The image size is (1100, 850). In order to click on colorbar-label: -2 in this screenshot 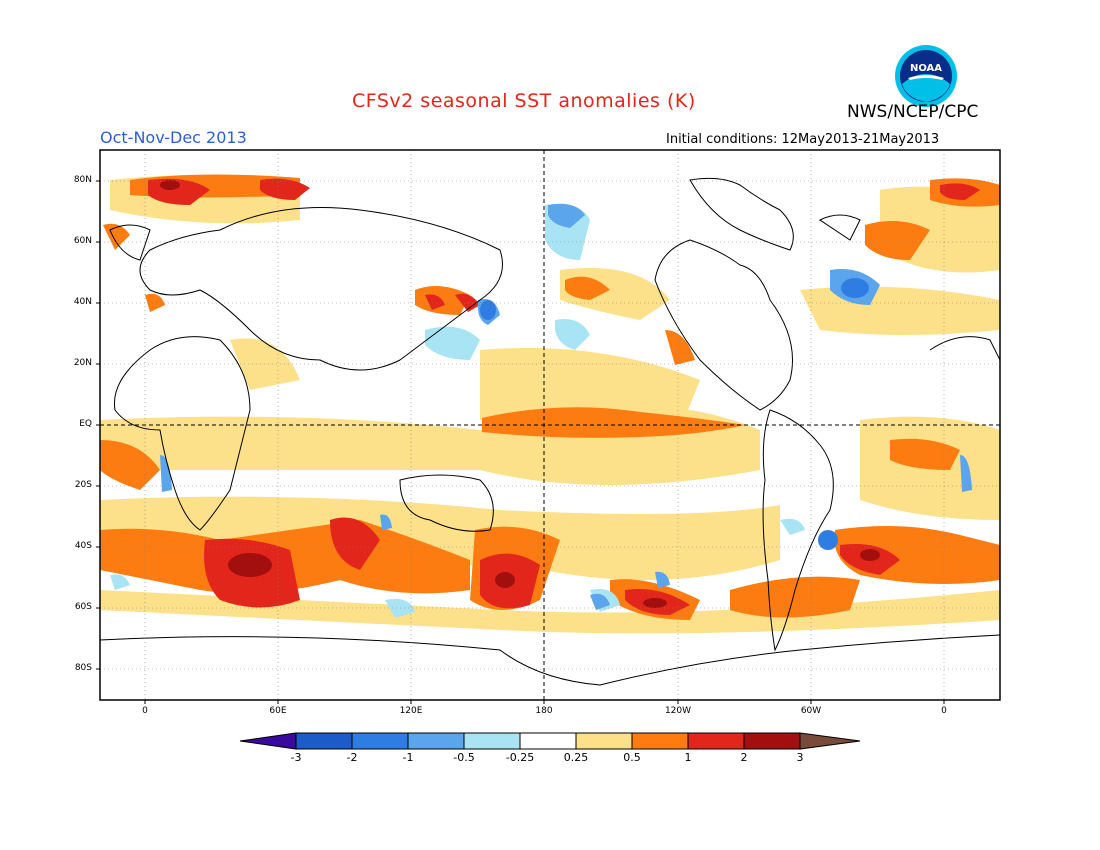, I will do `click(352, 757)`.